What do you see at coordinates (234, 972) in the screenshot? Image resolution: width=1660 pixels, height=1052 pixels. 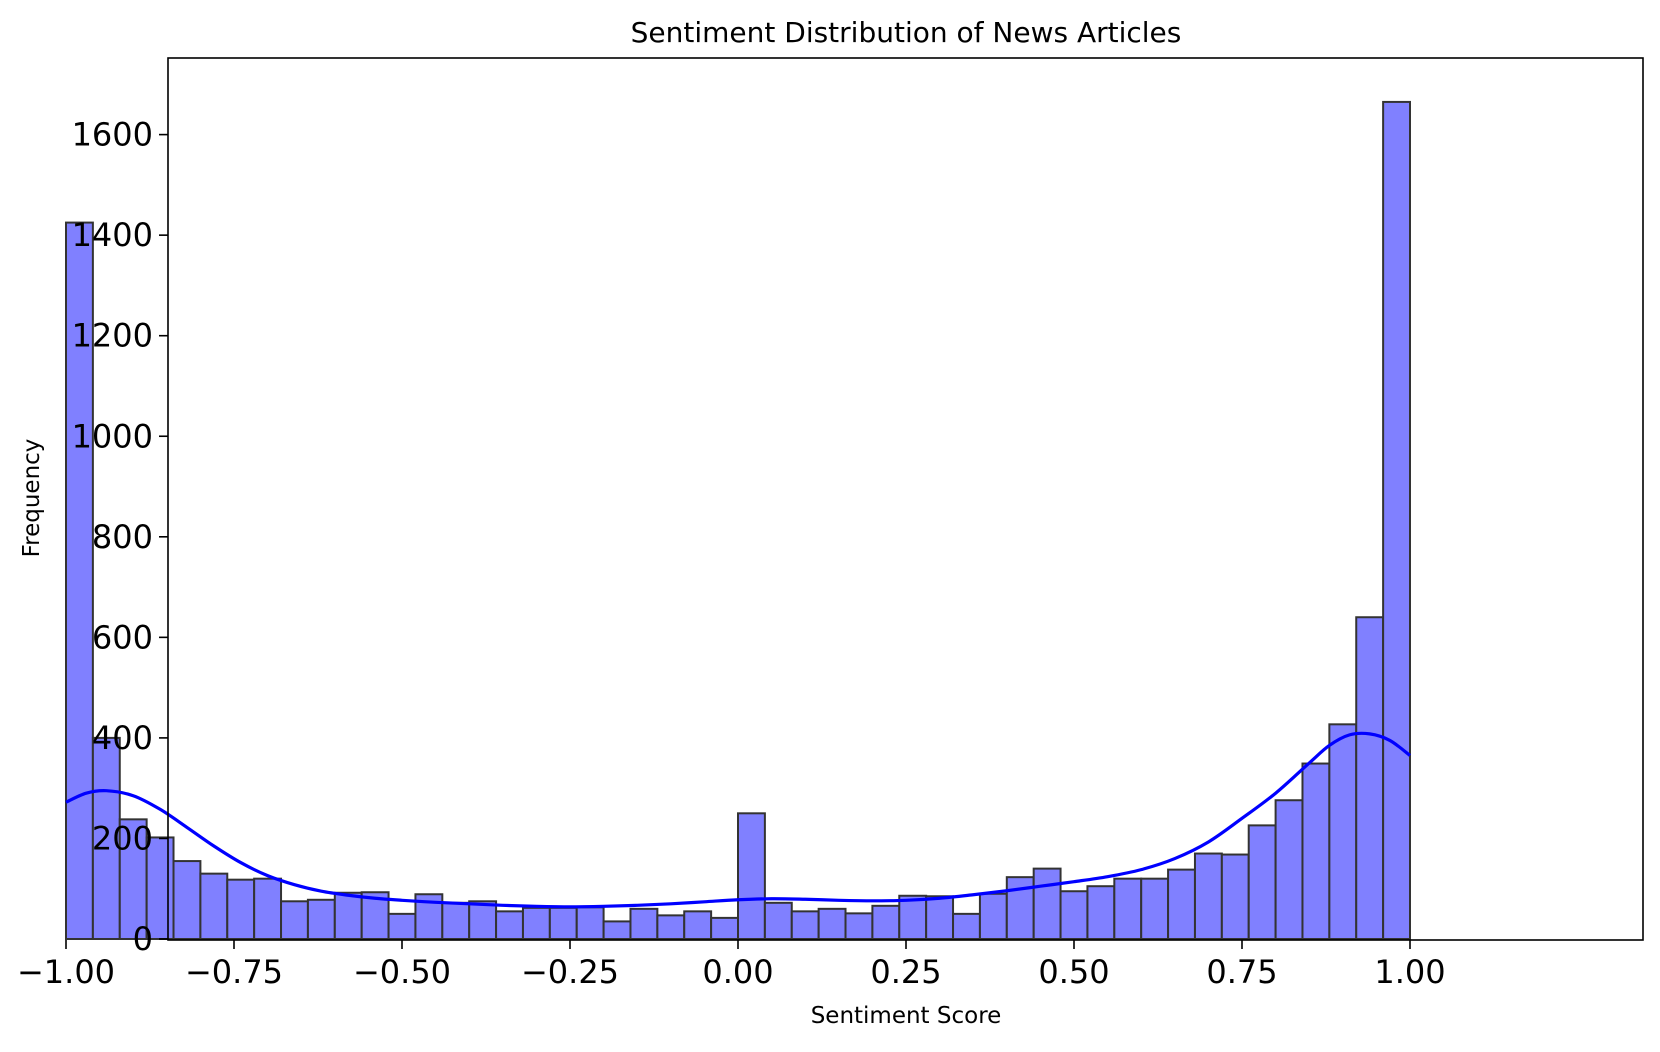 I see `x-tick-label: −0.75` at bounding box center [234, 972].